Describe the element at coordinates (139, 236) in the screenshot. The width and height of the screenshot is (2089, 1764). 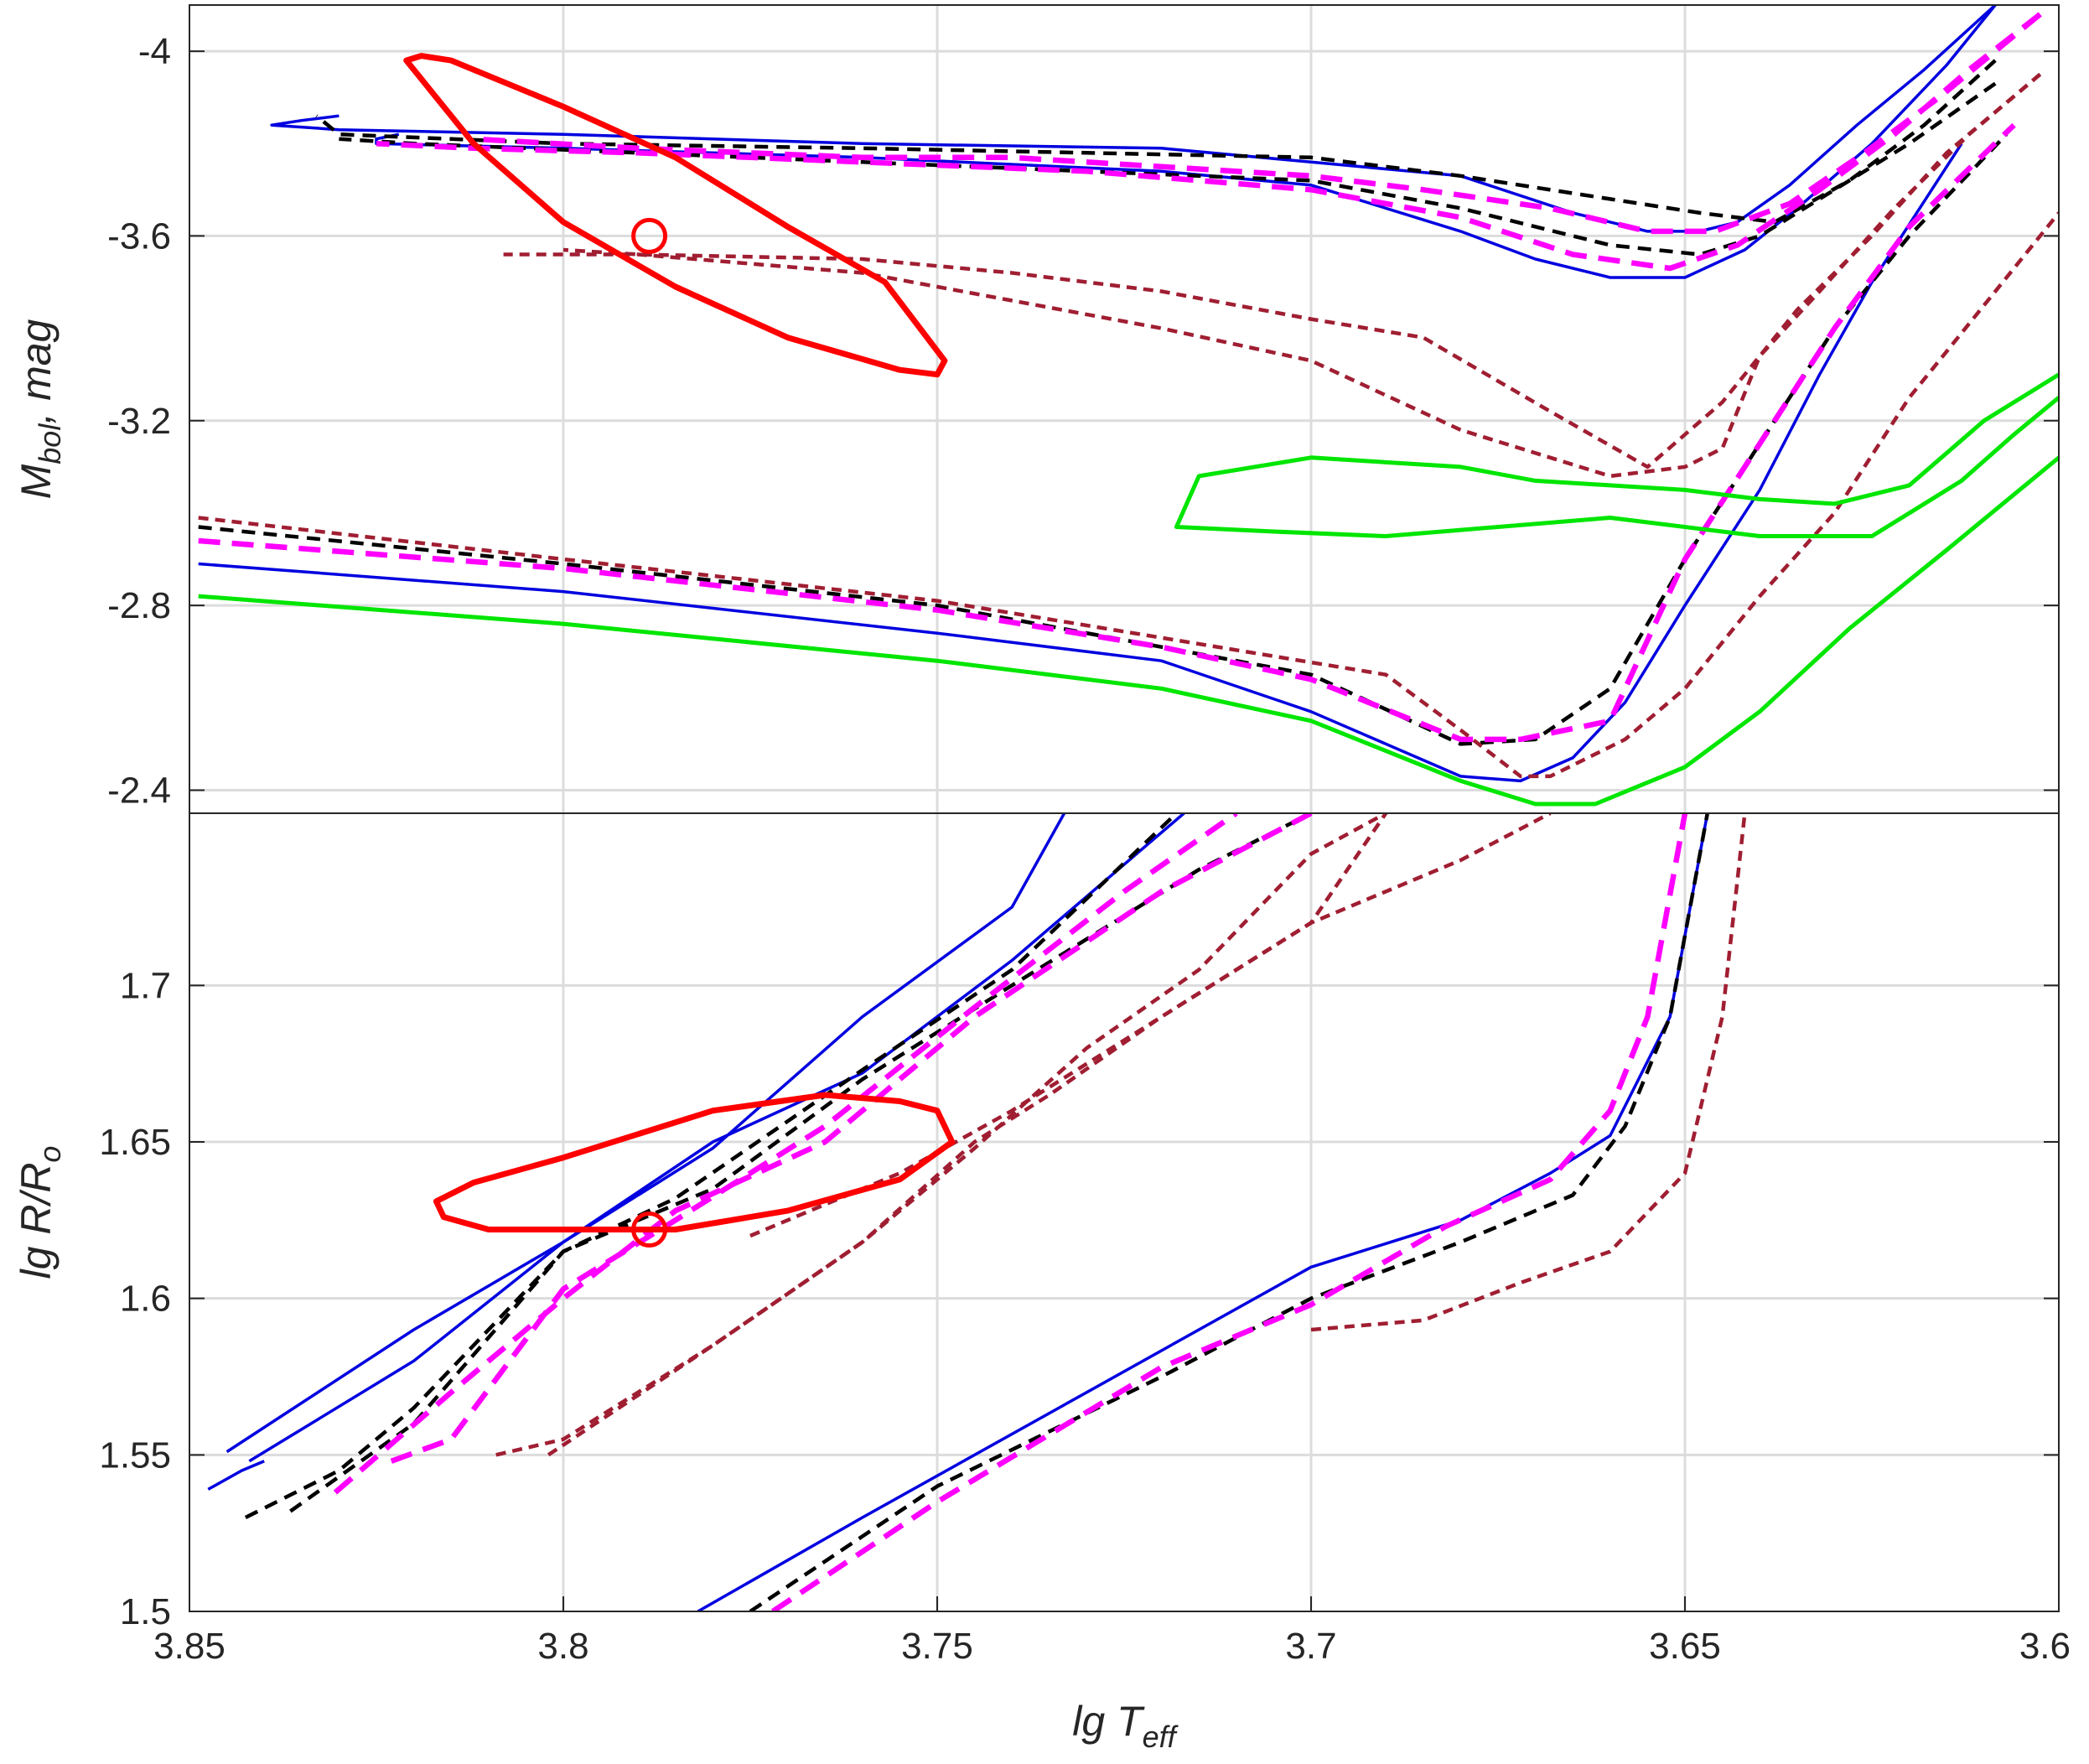
I see `y-tick-label: -3.6` at that location.